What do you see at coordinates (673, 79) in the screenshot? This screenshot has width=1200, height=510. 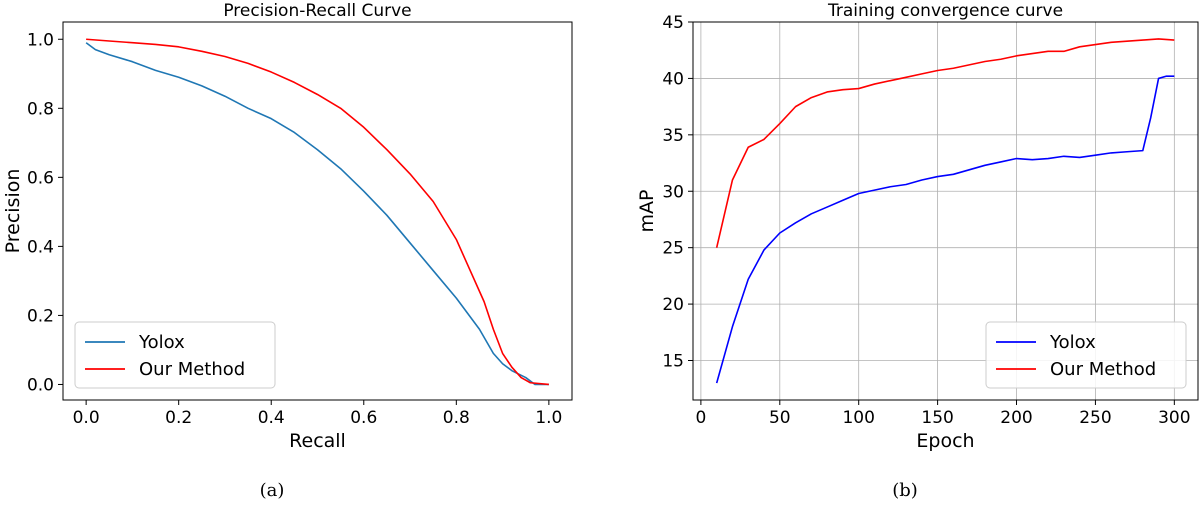 I see `y-tick-label: 40` at bounding box center [673, 79].